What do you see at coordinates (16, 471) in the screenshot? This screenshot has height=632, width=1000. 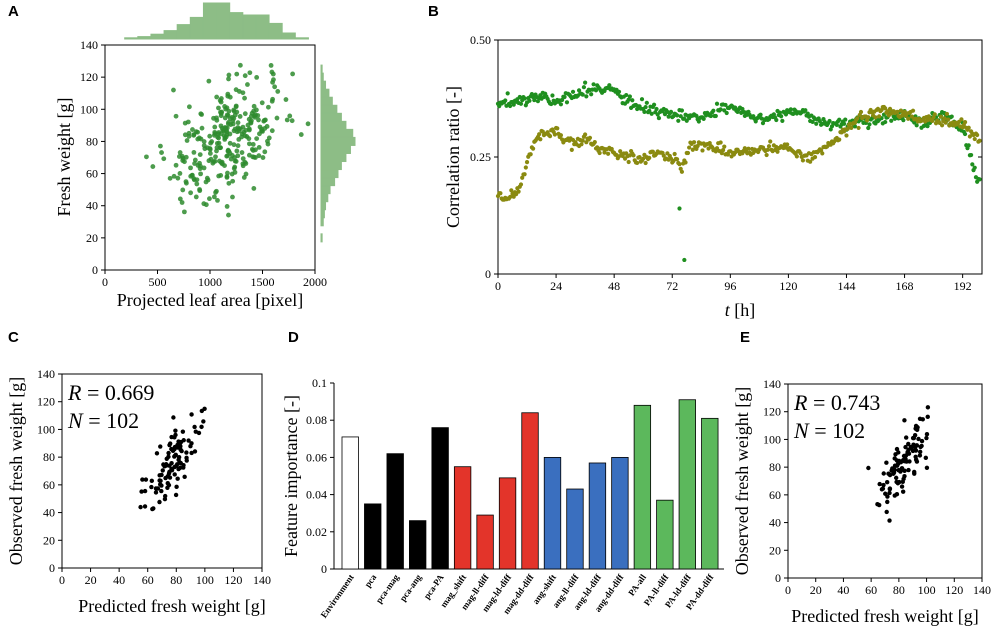 I see `y-axis-label: Observed fresh weight [g]` at bounding box center [16, 471].